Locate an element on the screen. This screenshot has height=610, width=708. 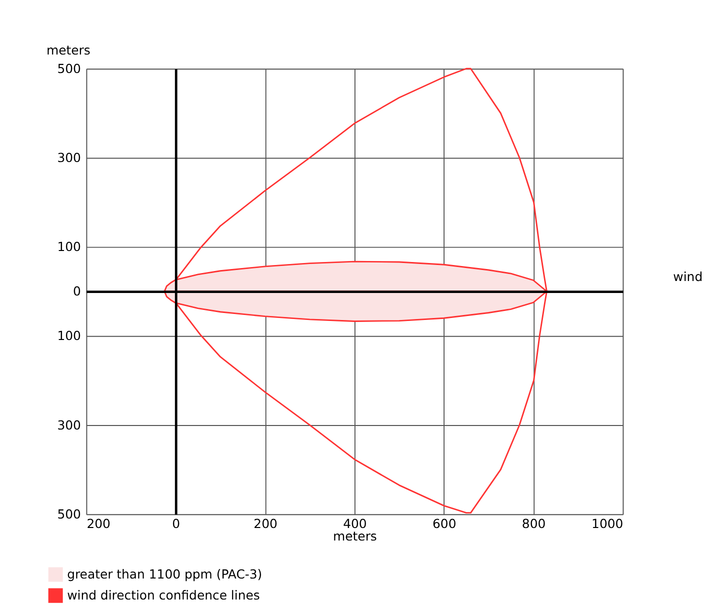
x-tick-label: 0 is located at coordinates (176, 524).